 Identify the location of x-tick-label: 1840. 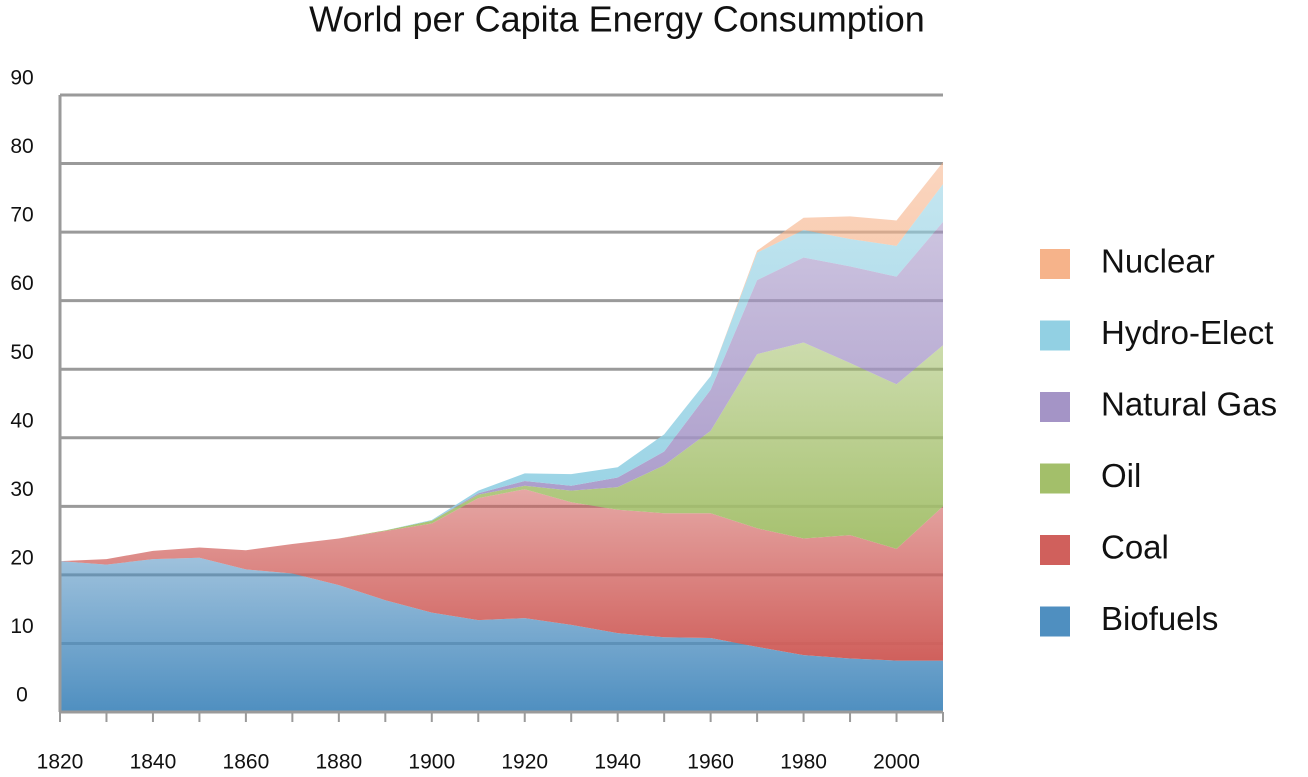
(153, 762).